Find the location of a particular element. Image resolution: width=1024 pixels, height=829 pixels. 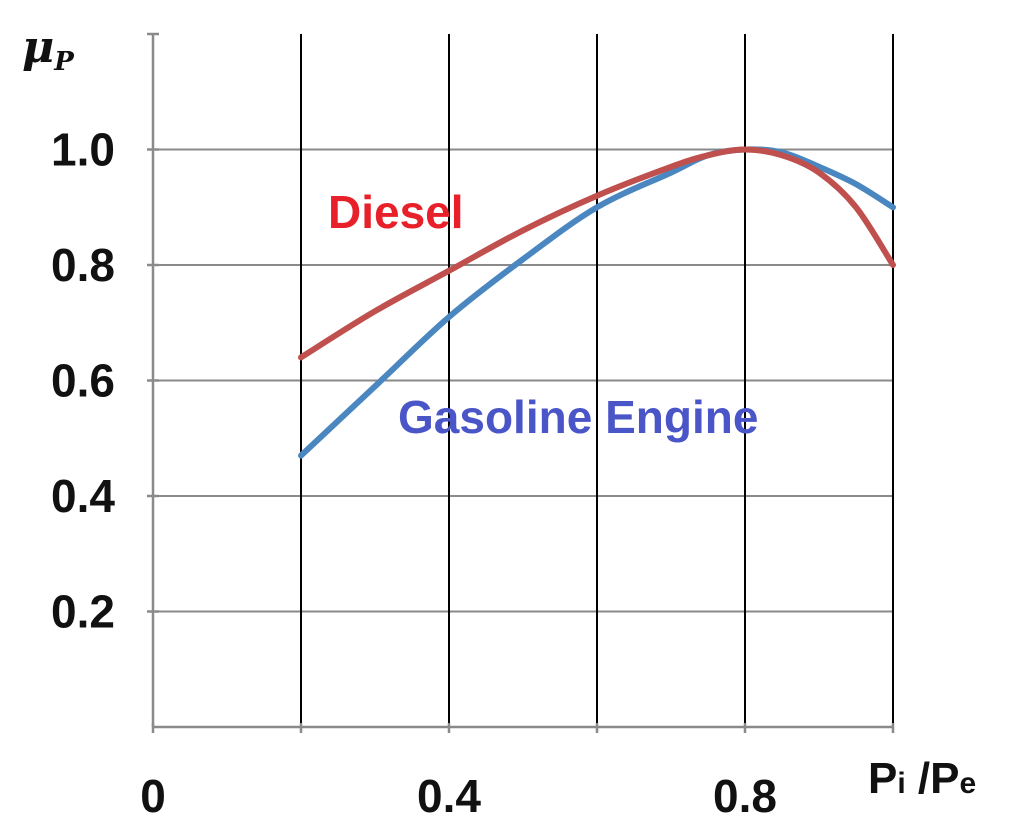

y-axis-label: μP is located at coordinates (48, 49).